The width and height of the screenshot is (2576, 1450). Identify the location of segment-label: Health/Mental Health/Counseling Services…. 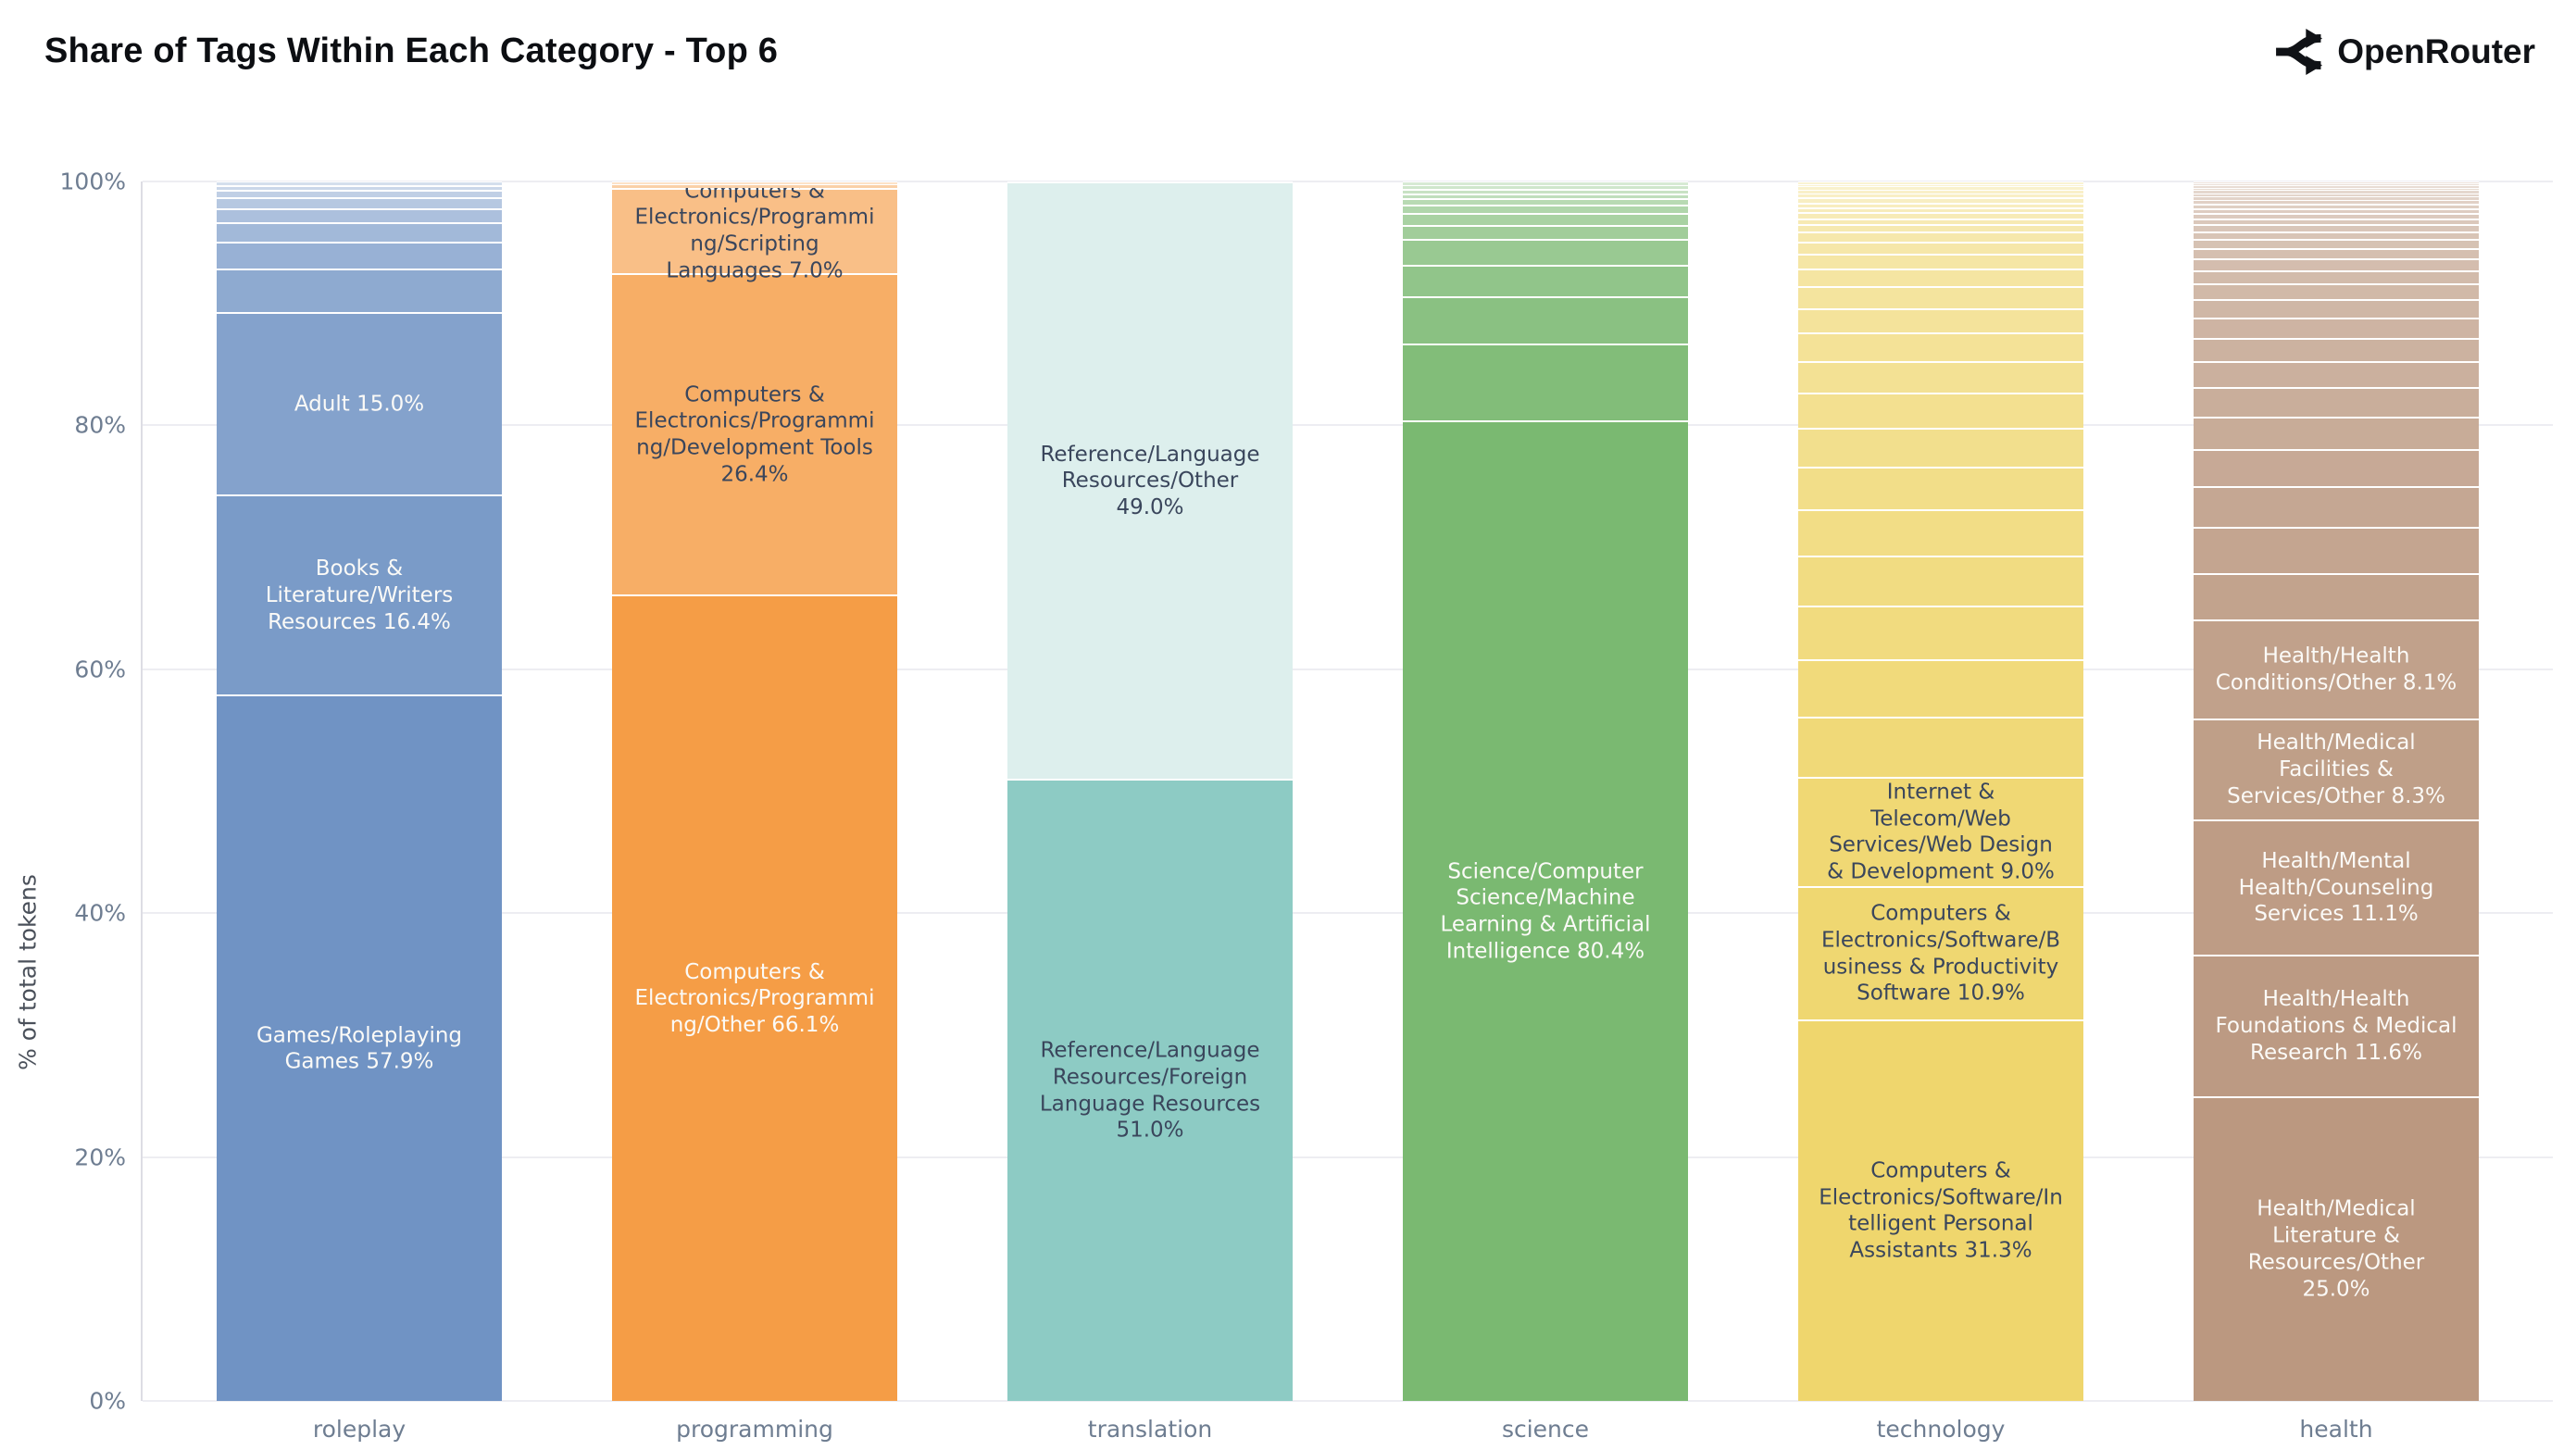
(2336, 888).